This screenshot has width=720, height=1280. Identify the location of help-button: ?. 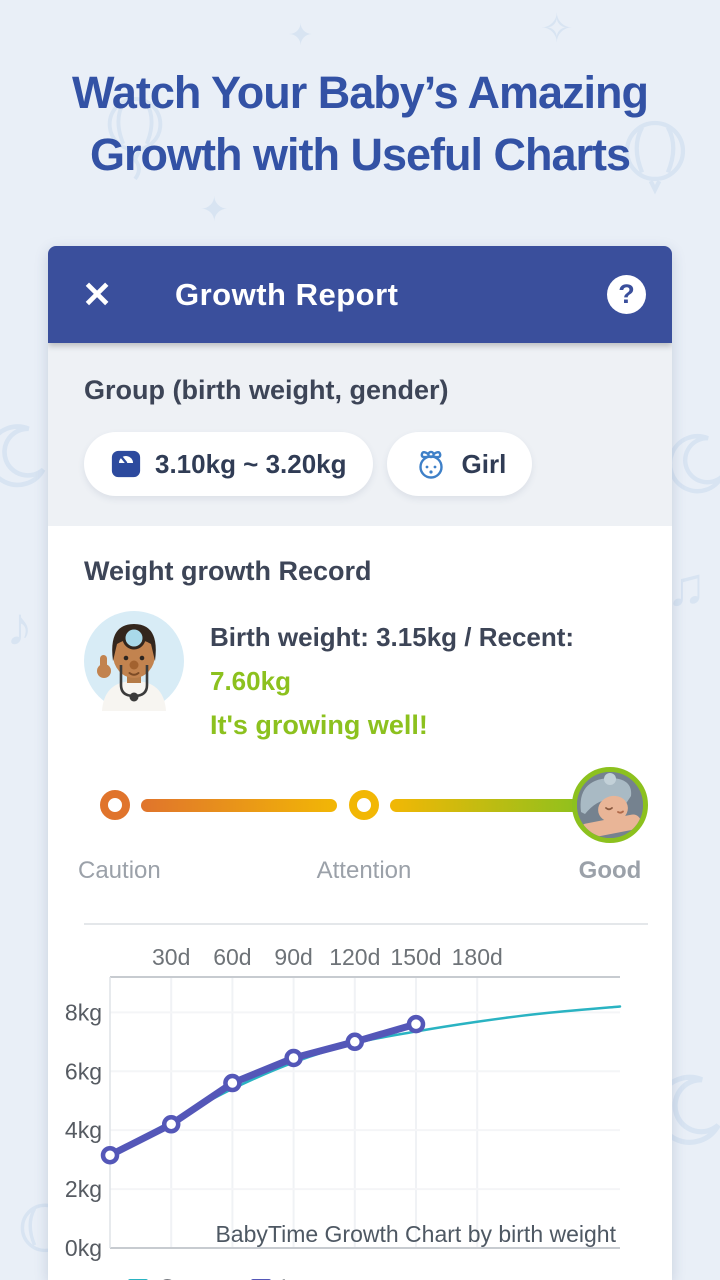
(626, 294).